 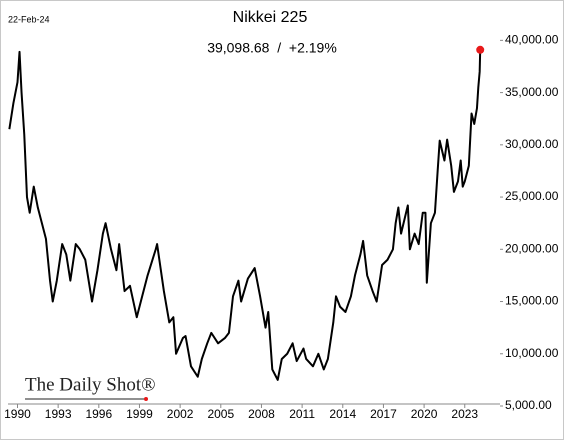 I want to click on x-tick-label: 1996, so click(x=98, y=414).